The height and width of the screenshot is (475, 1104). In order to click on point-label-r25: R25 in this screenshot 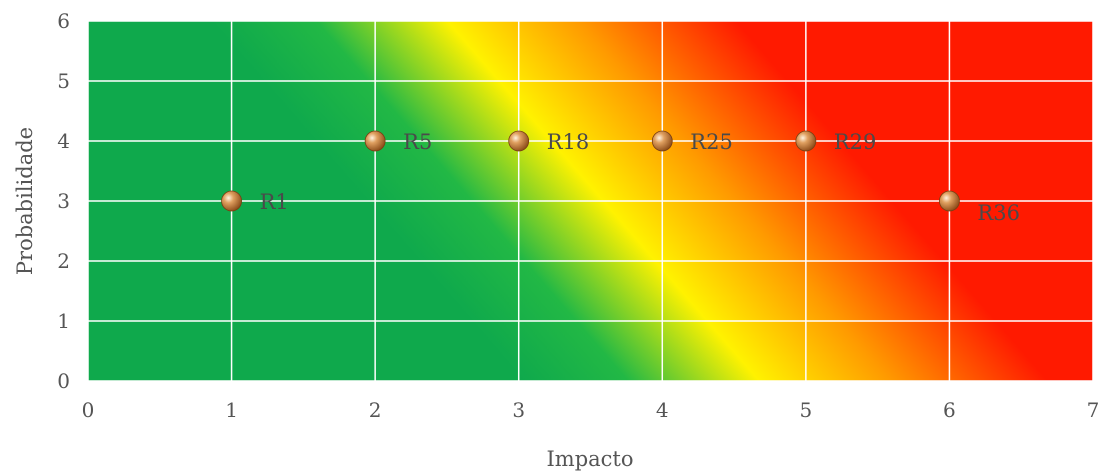, I will do `click(711, 142)`.